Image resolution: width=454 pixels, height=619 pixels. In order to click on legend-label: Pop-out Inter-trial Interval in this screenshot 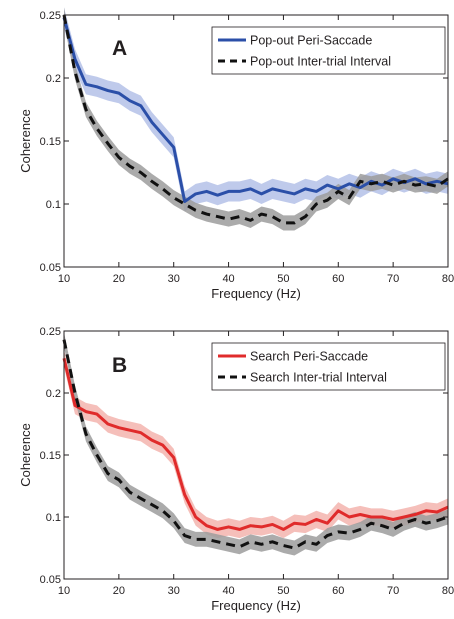, I will do `click(320, 62)`.